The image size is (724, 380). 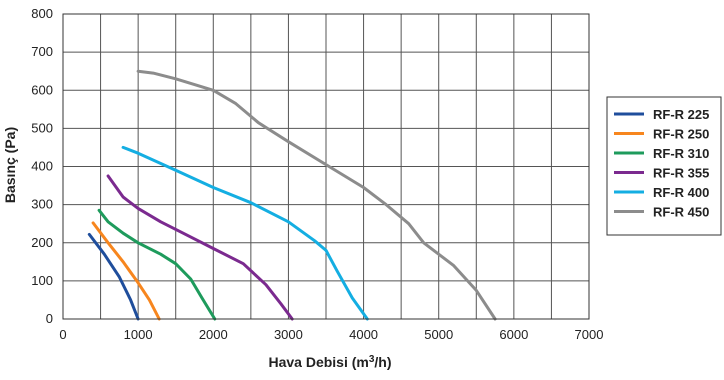 What do you see at coordinates (288, 334) in the screenshot?
I see `x-tick-label: 3000` at bounding box center [288, 334].